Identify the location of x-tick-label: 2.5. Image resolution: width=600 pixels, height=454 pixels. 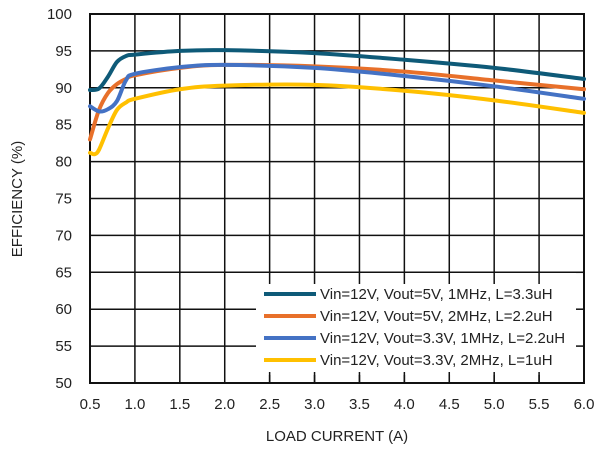
(269, 404).